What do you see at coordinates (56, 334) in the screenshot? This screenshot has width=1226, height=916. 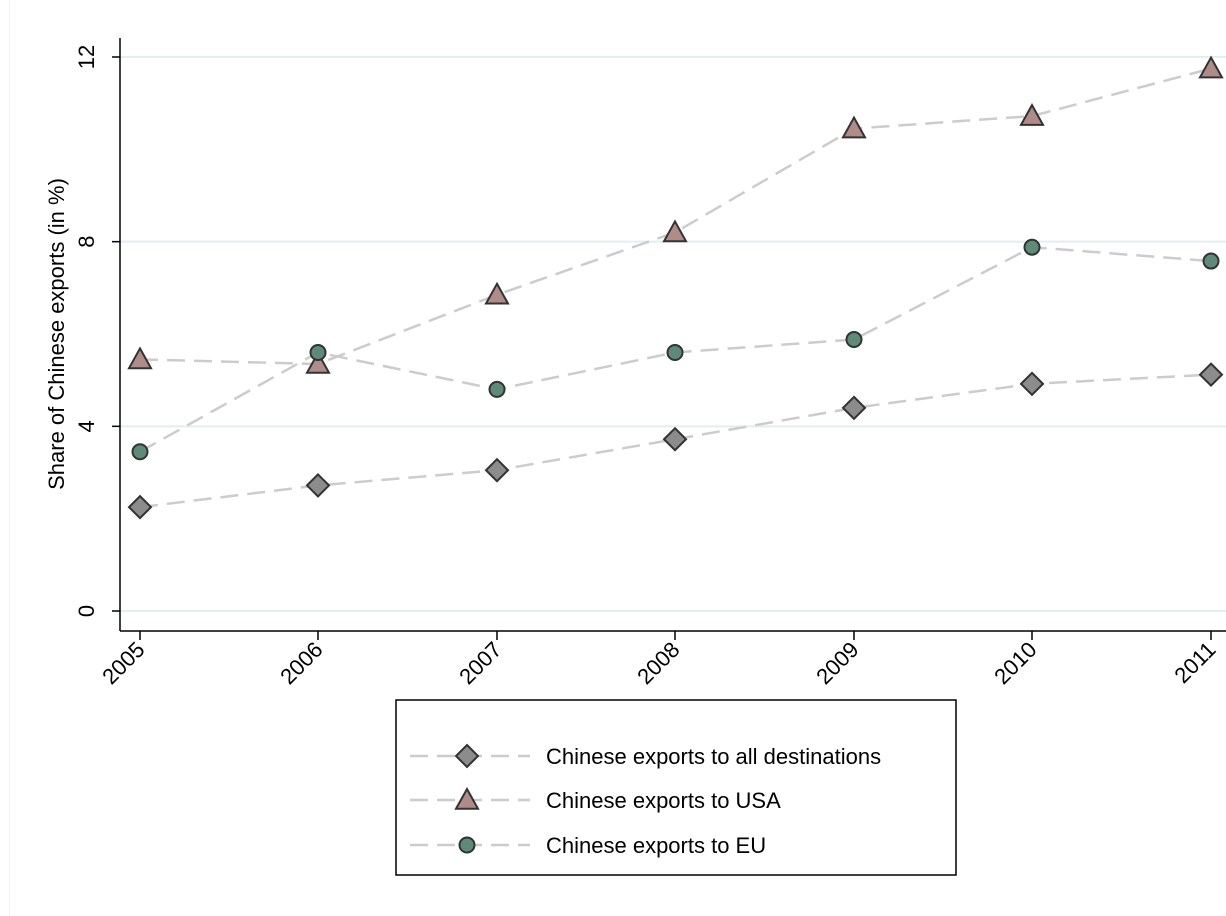 I see `y-axis-title: Share of Chinese exports (in %)` at bounding box center [56, 334].